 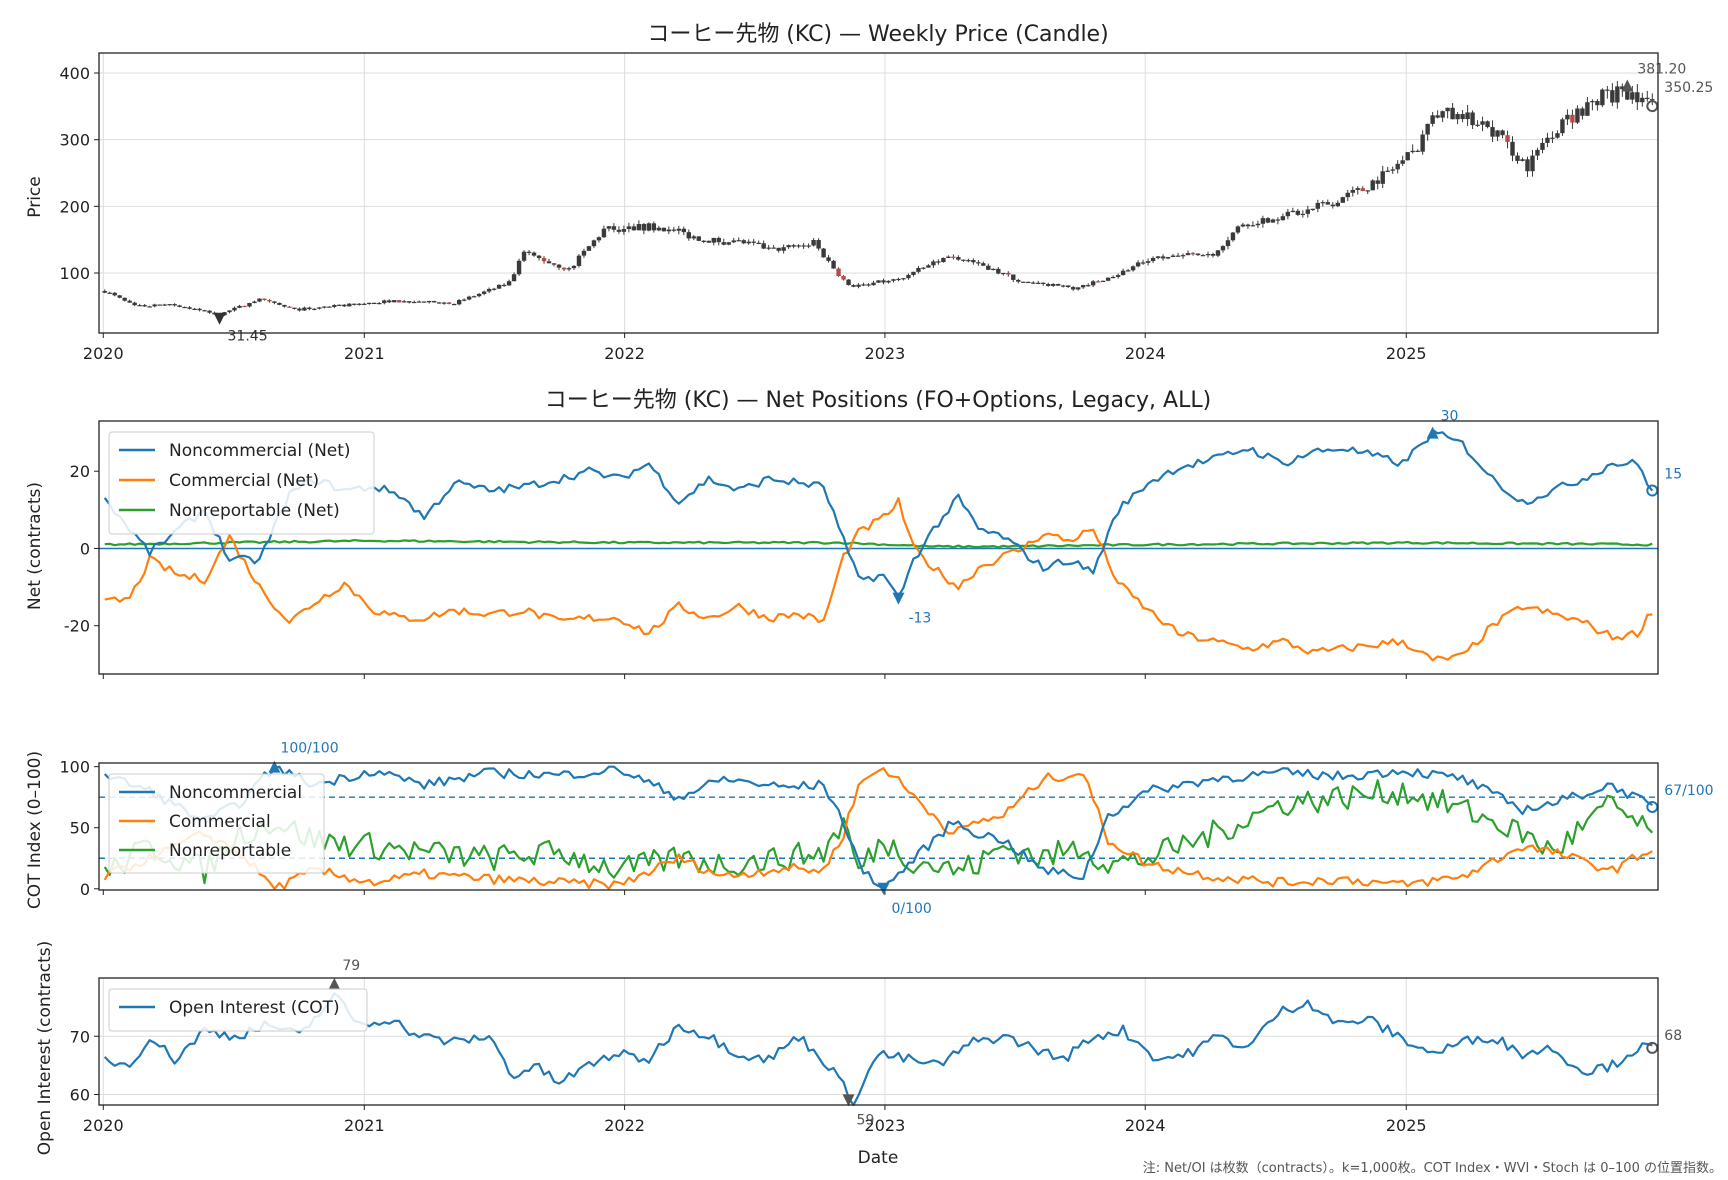 I want to click on net-y-axis-label: Net (contracts), so click(x=35, y=546).